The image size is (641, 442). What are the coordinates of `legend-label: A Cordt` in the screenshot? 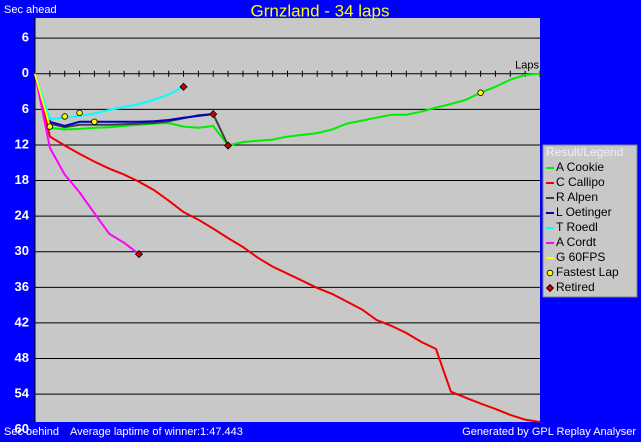 It's located at (576, 242).